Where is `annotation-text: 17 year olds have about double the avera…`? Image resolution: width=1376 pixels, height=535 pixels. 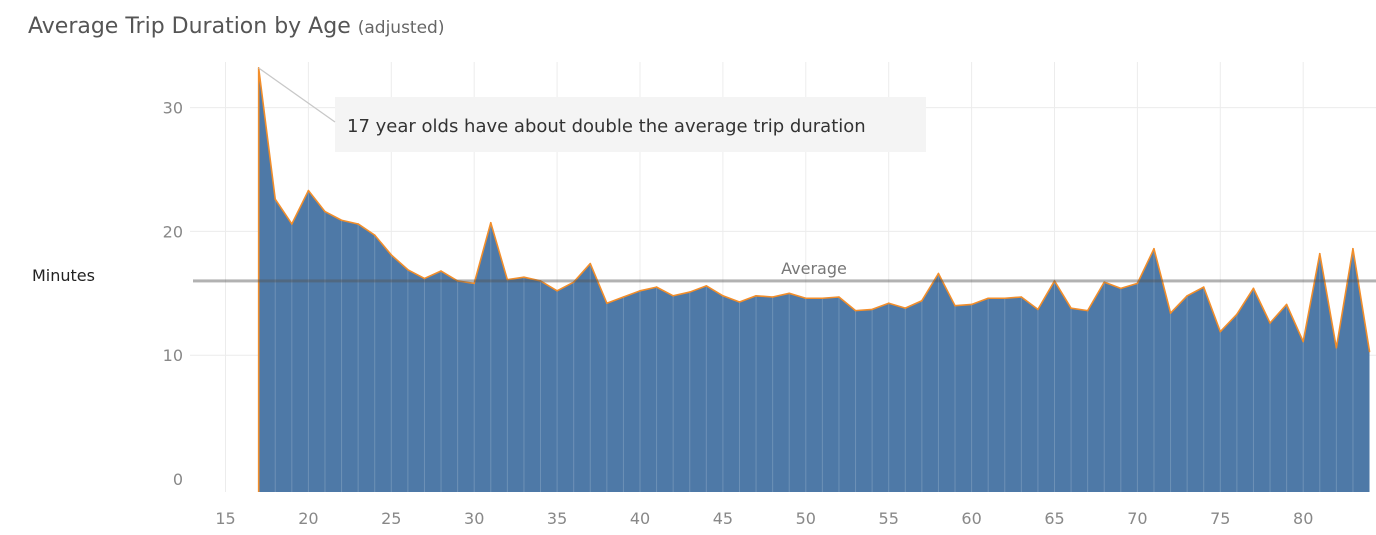
annotation-text: 17 year olds have about double the avera… is located at coordinates (606, 126).